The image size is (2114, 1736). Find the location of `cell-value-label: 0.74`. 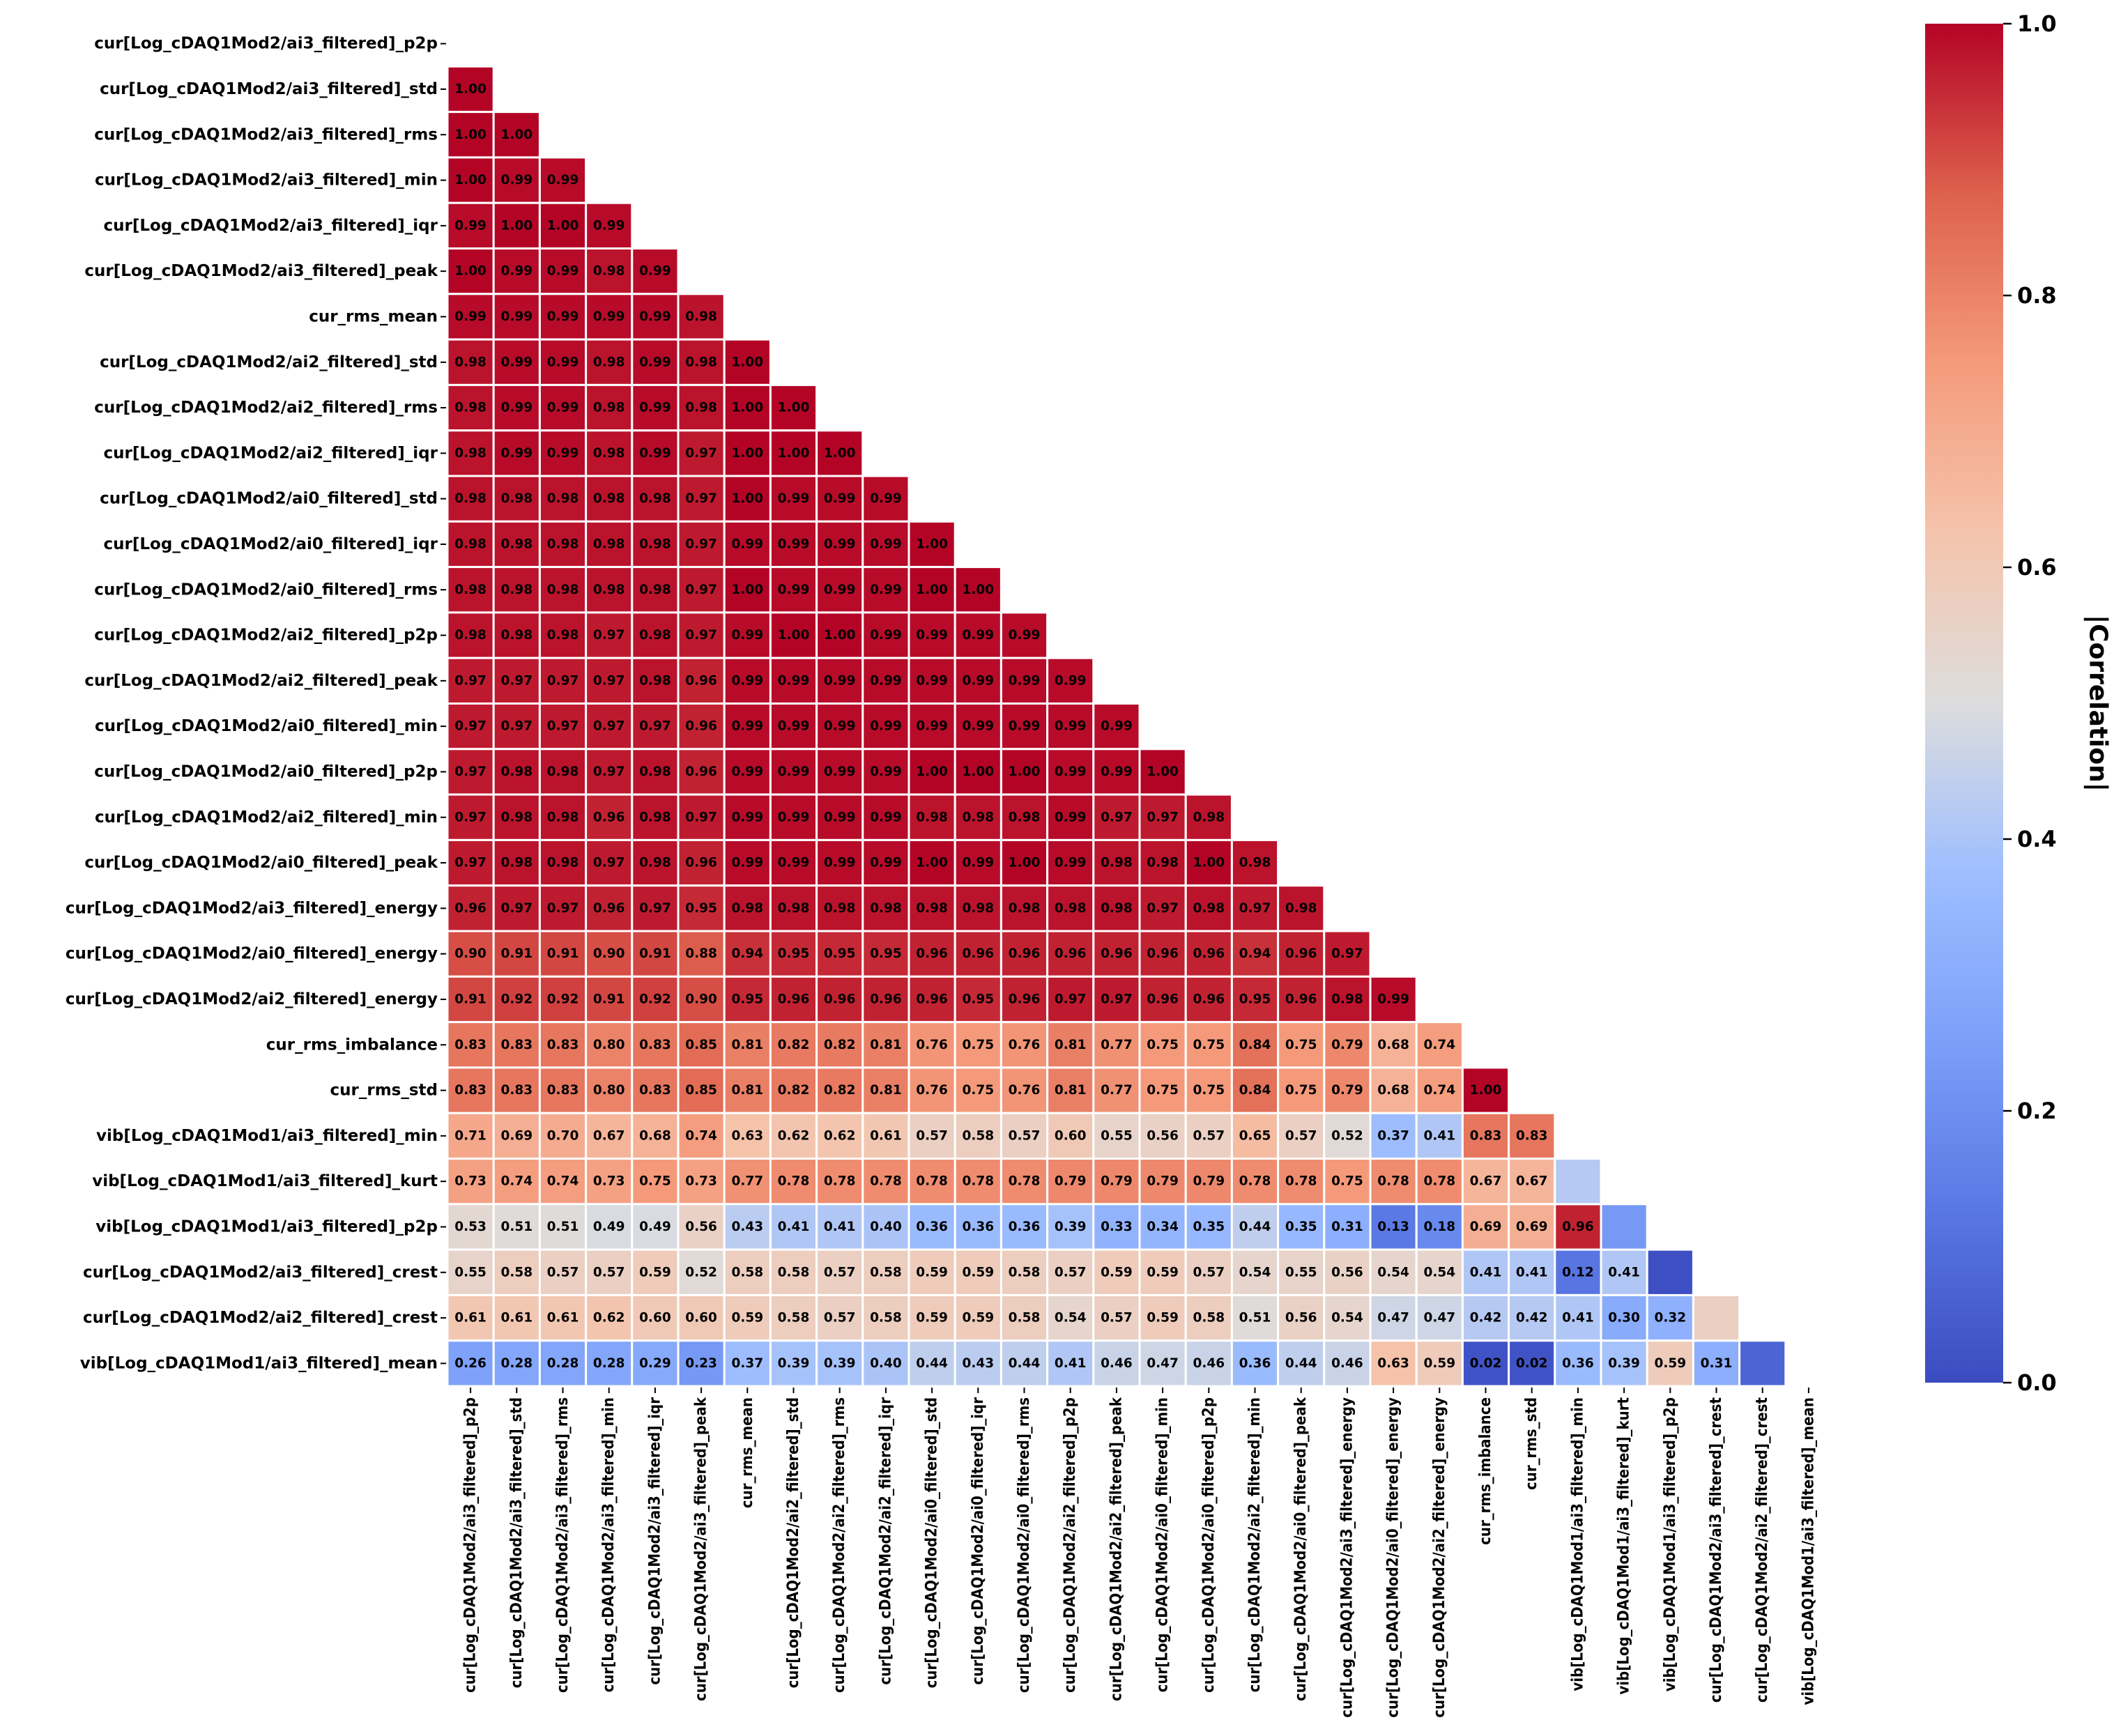

cell-value-label: 0.74 is located at coordinates (516, 1181).